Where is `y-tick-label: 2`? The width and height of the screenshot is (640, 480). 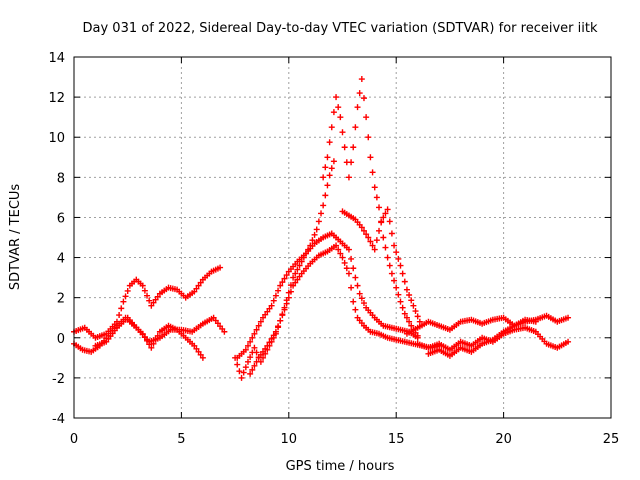
y-tick-label: 2 is located at coordinates (61, 299).